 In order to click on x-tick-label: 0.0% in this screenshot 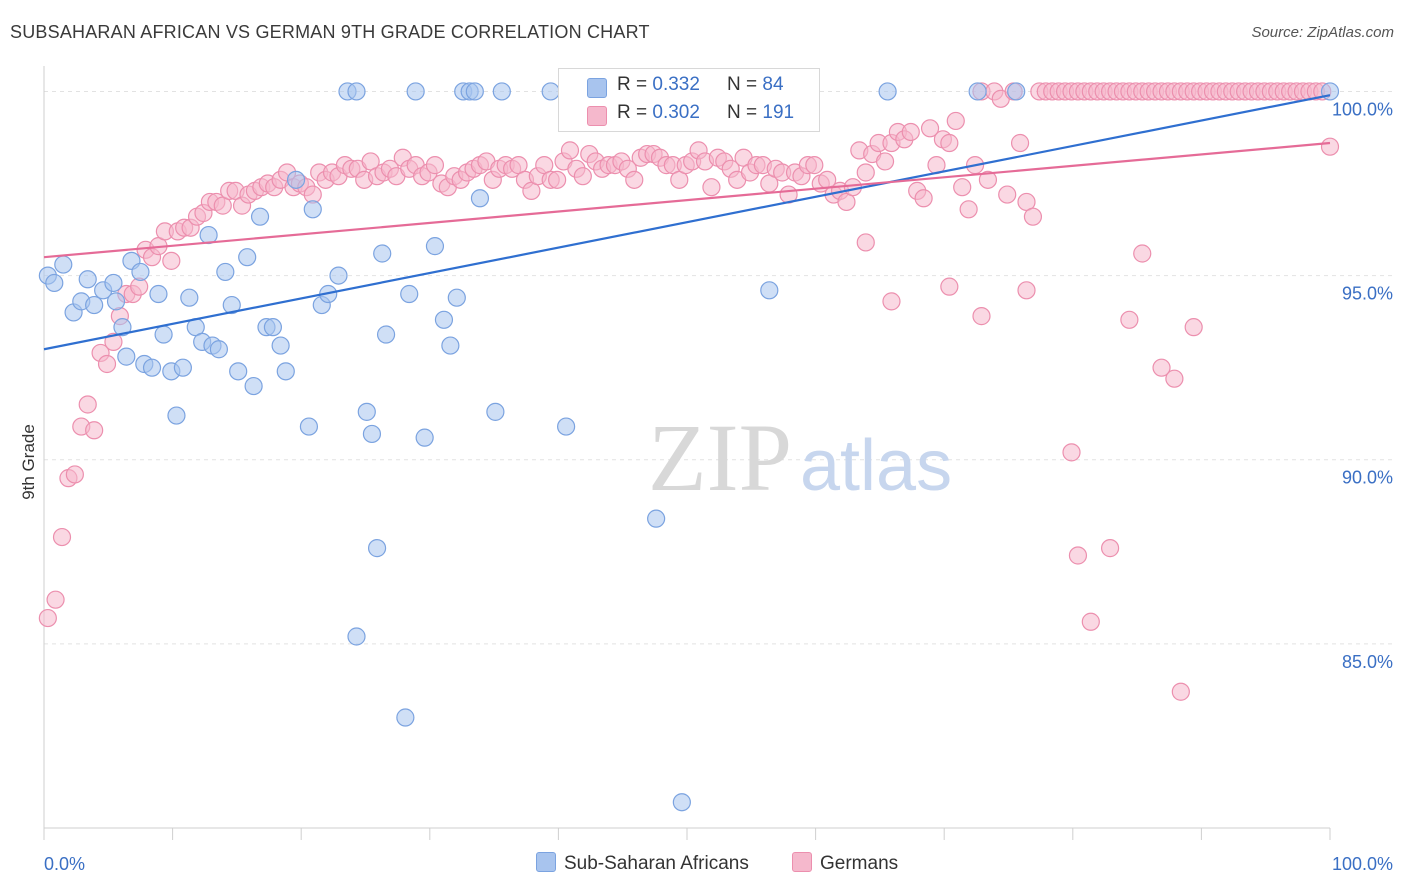, I will do `click(64, 864)`.